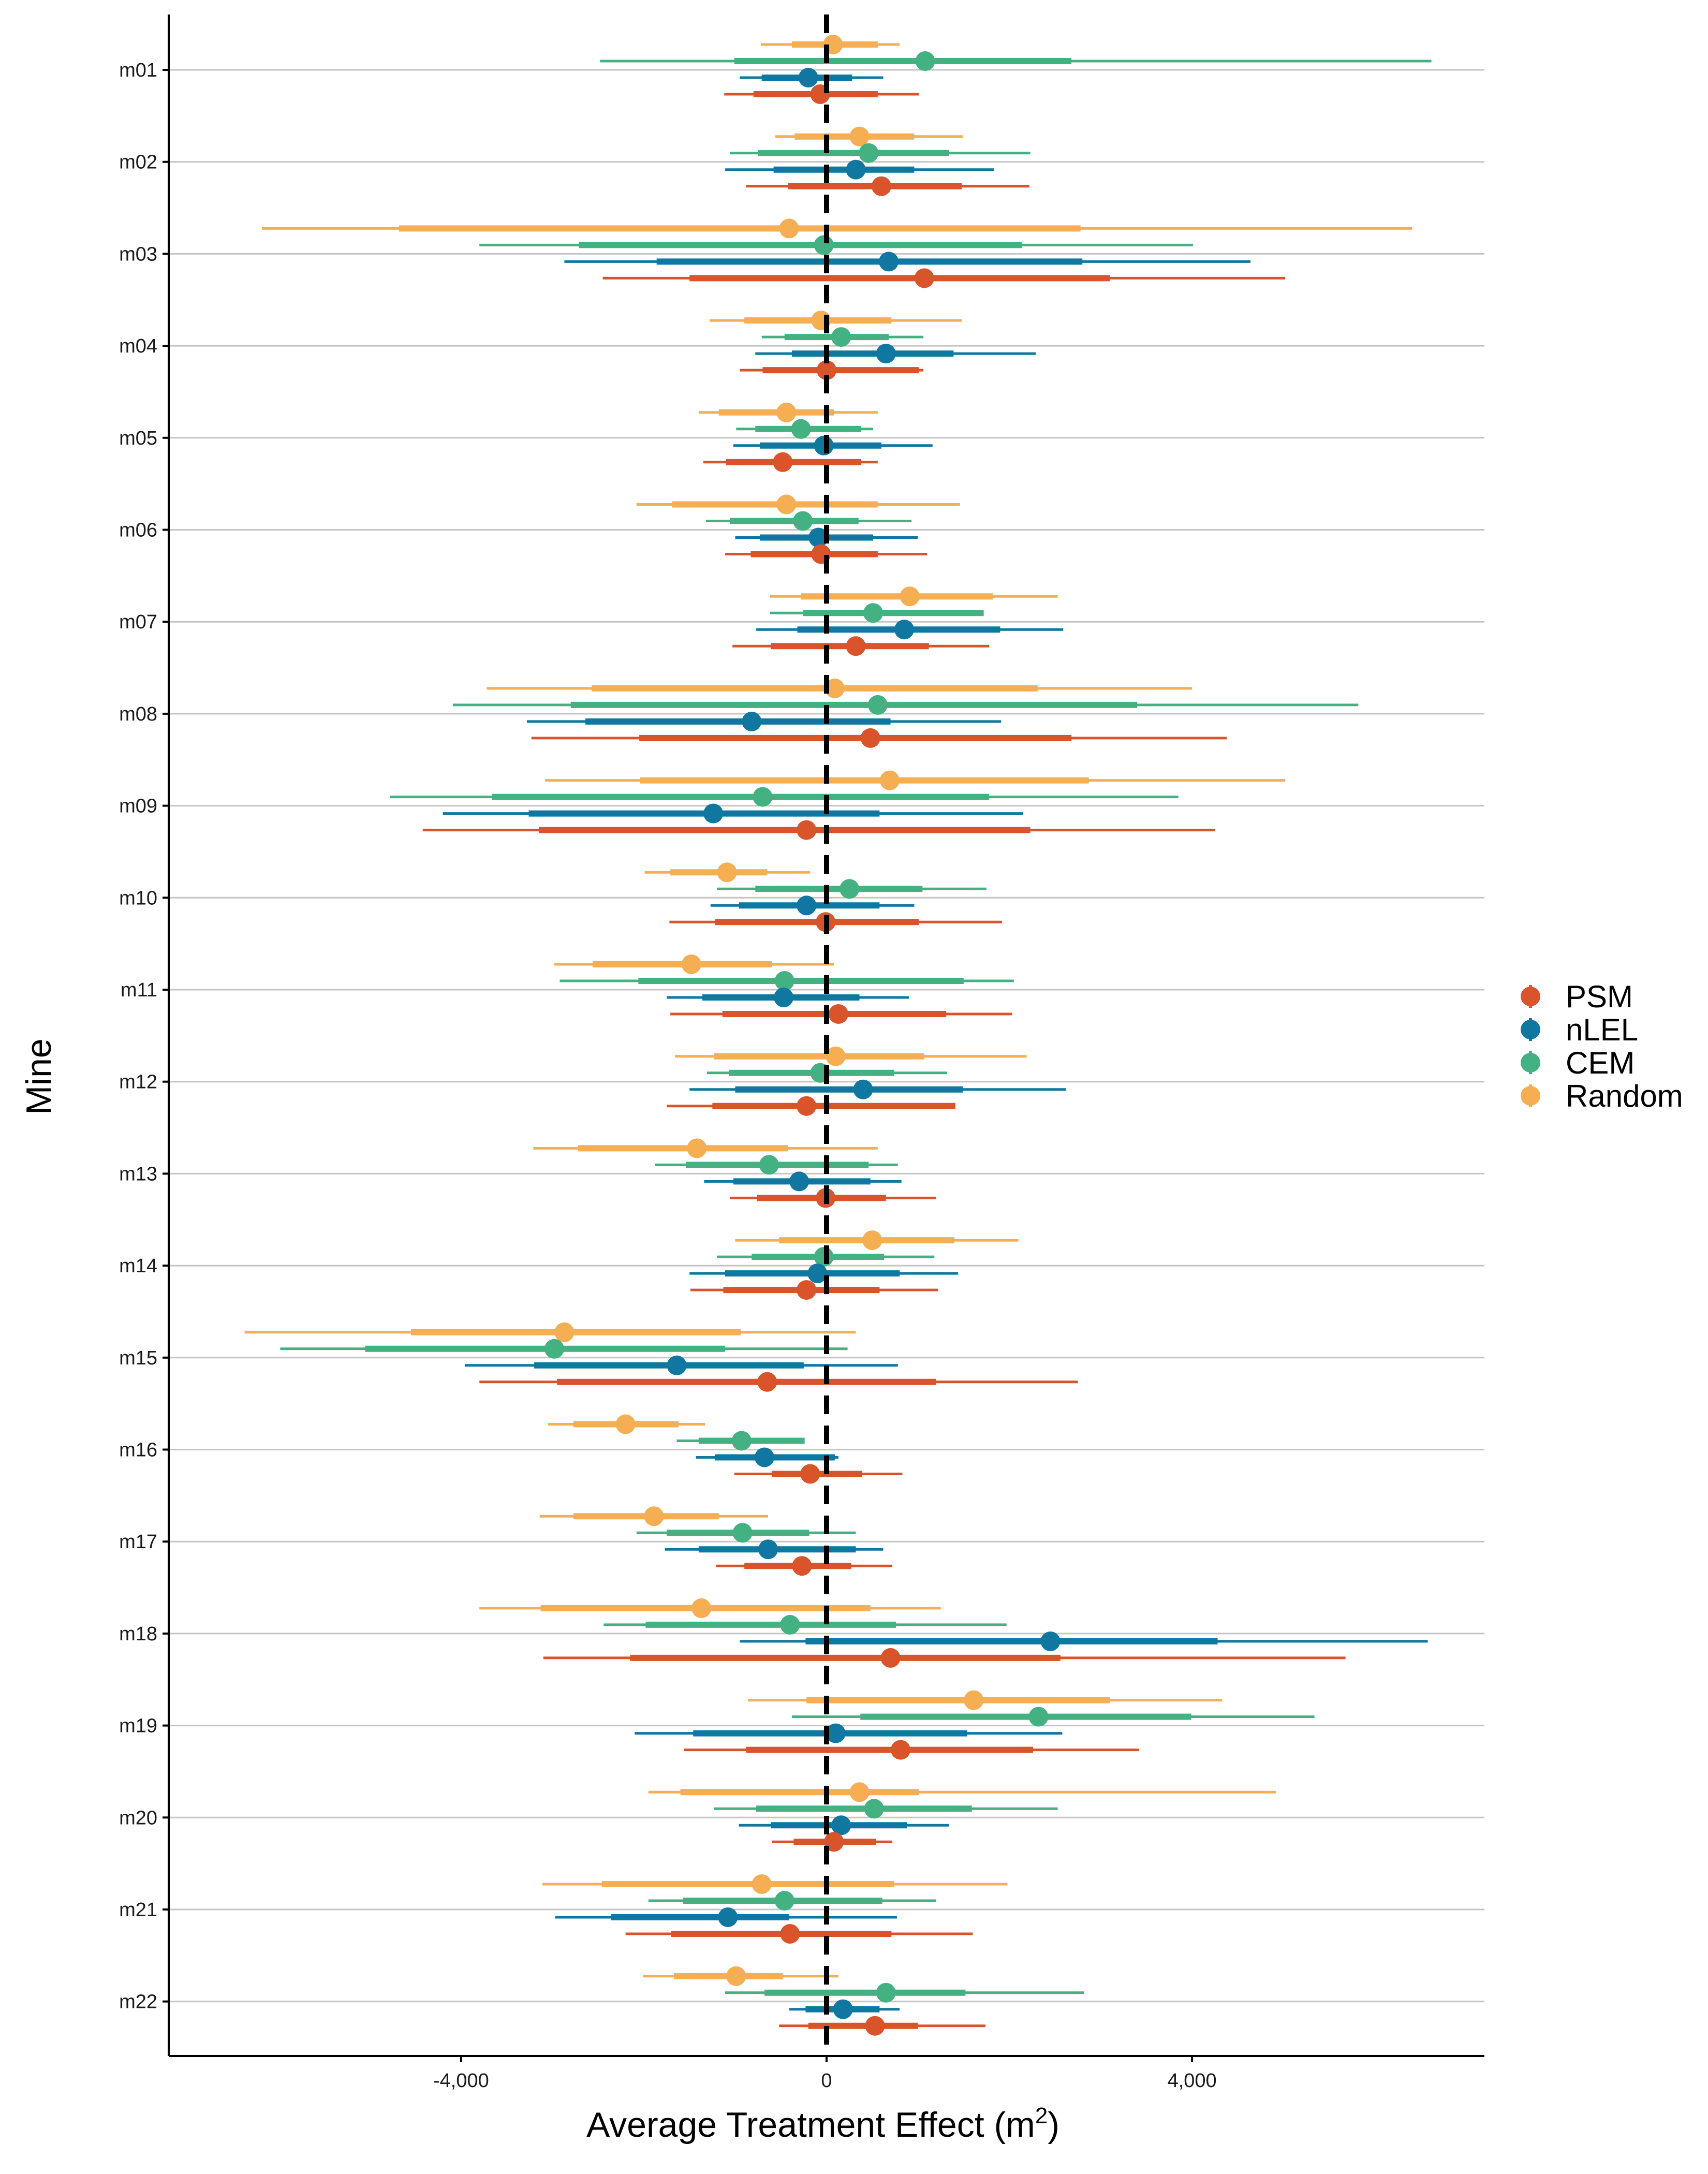 The width and height of the screenshot is (1708, 2174). I want to click on y-tick-label-m18: m18, so click(138, 1634).